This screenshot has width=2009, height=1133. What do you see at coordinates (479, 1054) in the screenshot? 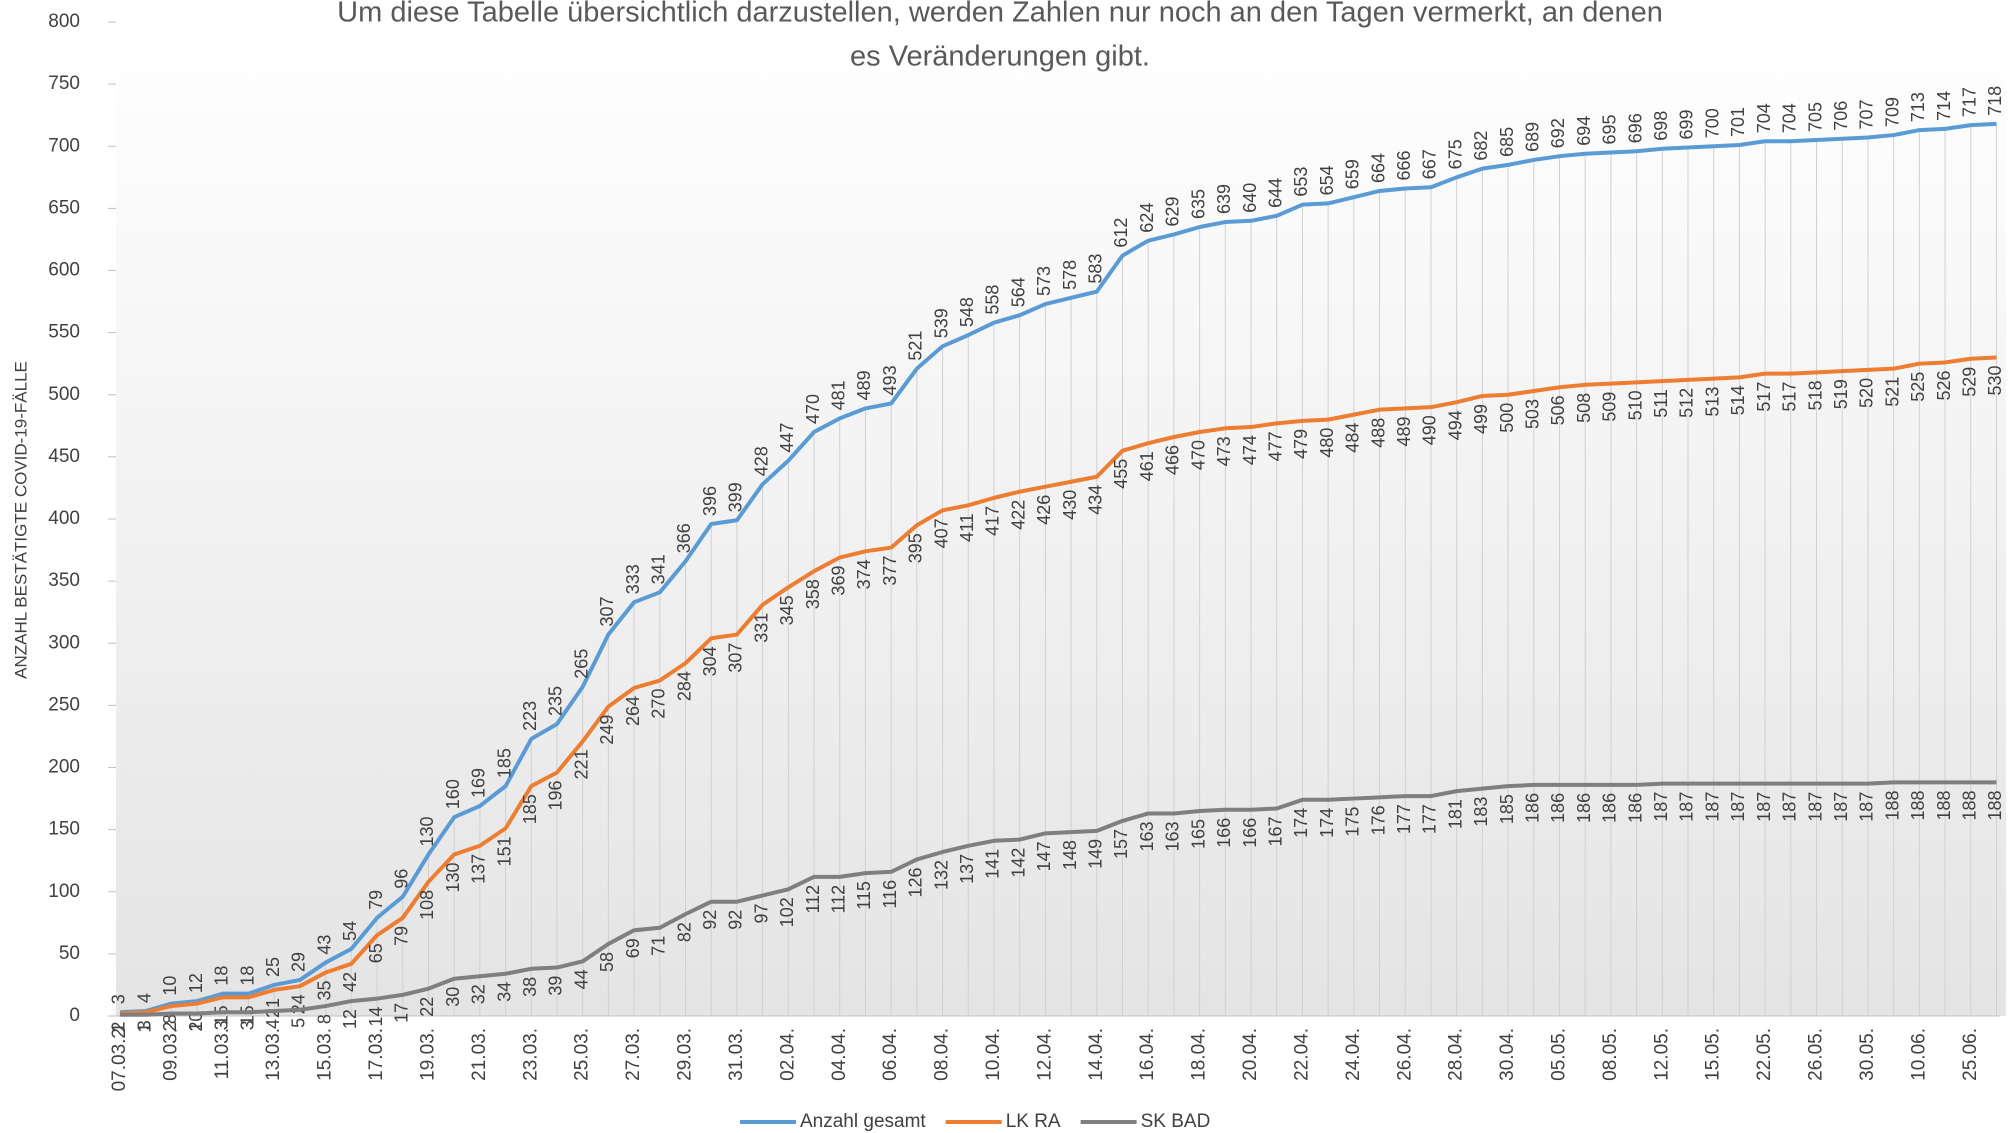
I see `x-tick-label: 21.03.` at bounding box center [479, 1054].